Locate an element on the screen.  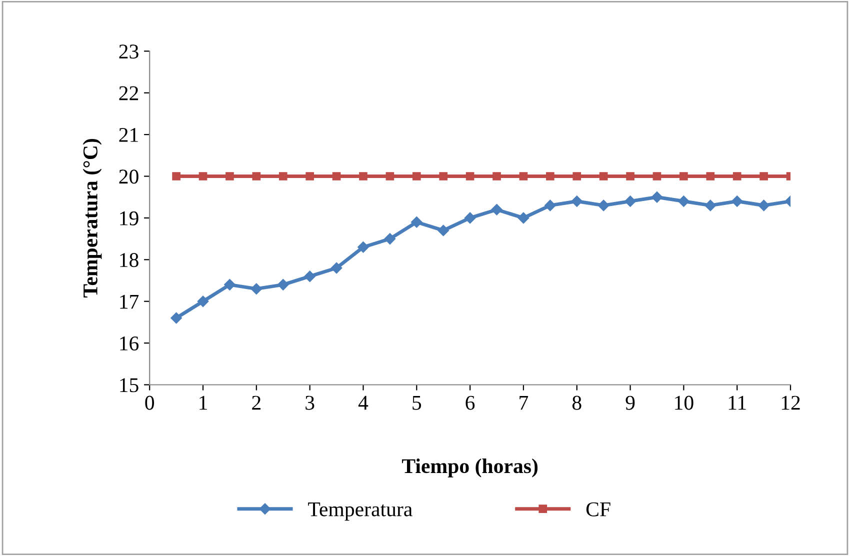
x-tick-label: 12 is located at coordinates (791, 403).